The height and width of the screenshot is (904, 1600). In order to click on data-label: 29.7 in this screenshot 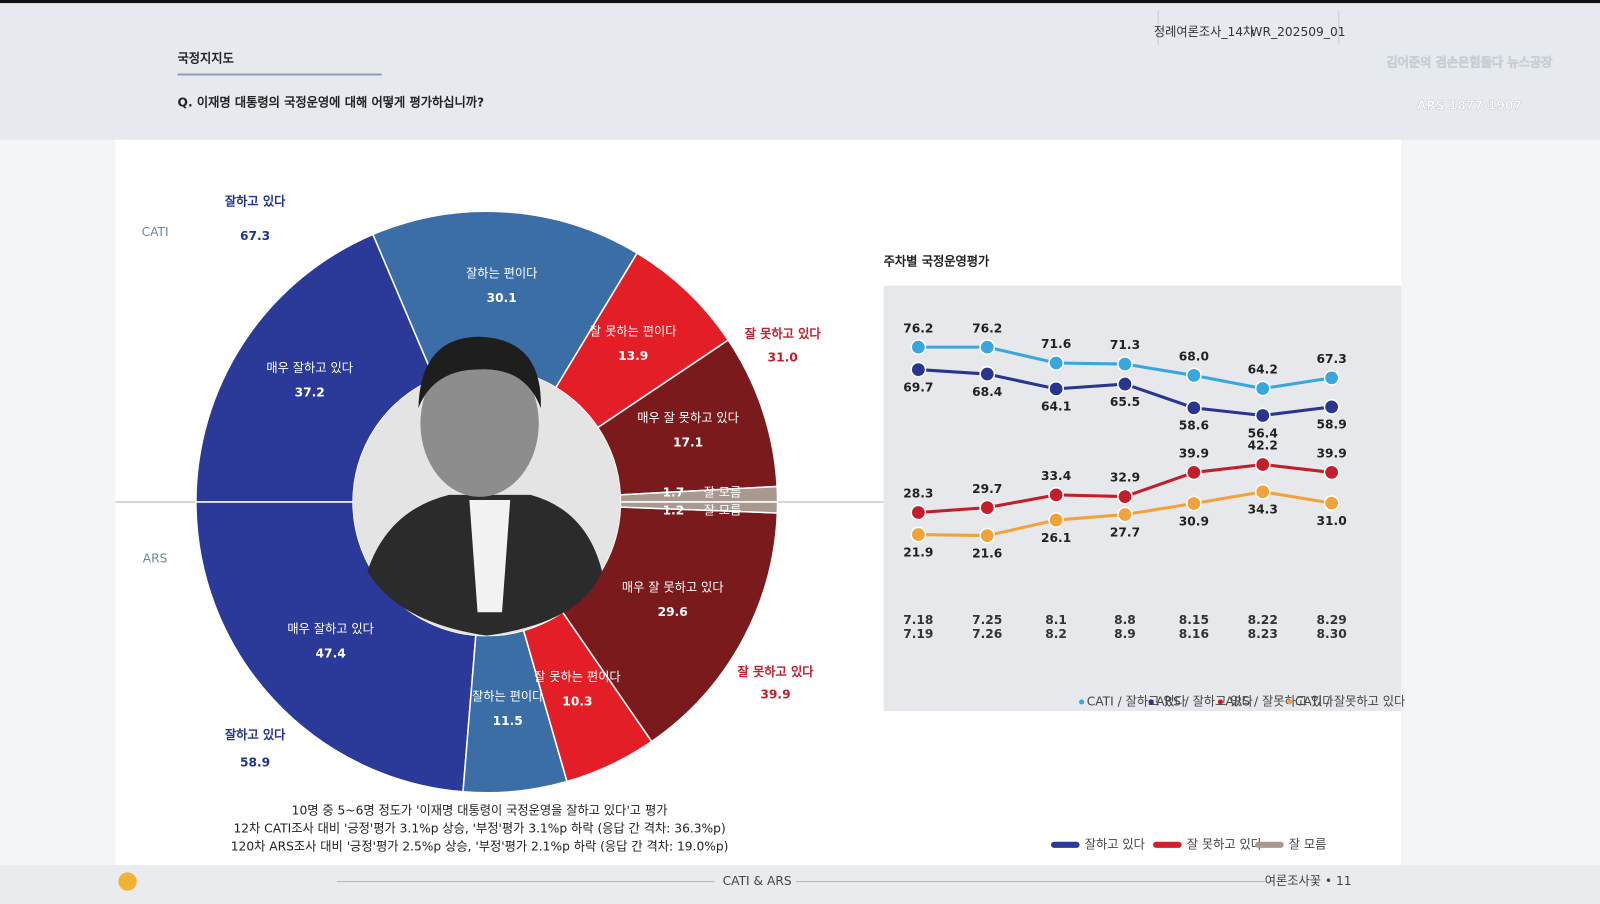, I will do `click(987, 489)`.